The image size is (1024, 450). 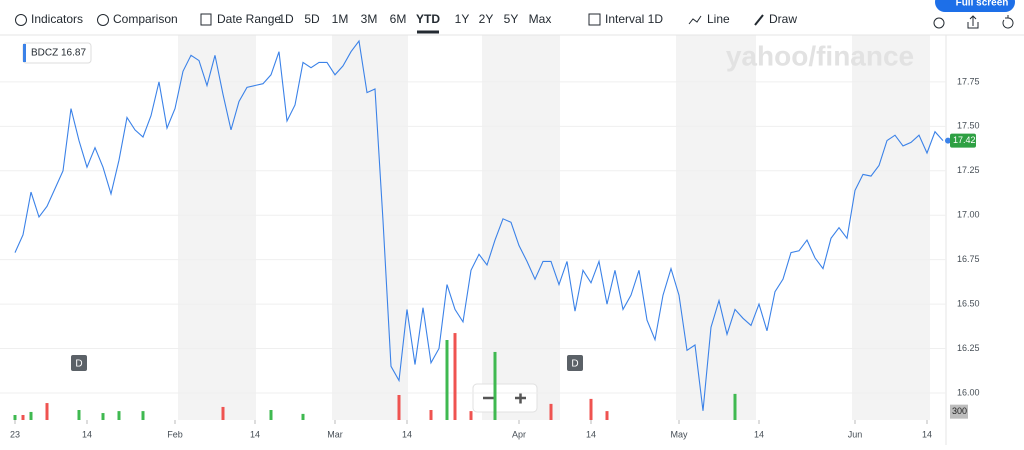 What do you see at coordinates (968, 170) in the screenshot?
I see `y-tick-label: 17.25` at bounding box center [968, 170].